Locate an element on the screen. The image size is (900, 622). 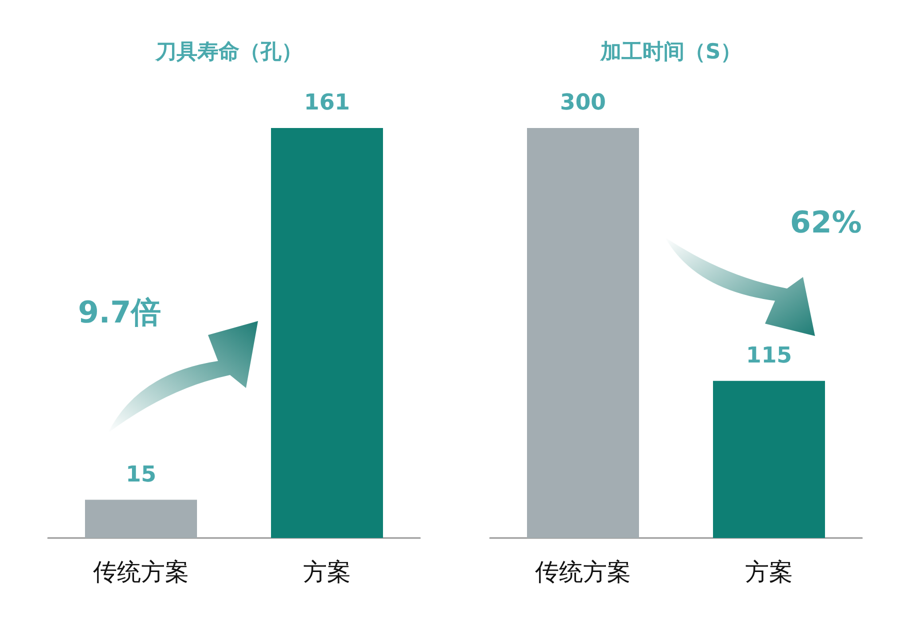
data-label: 115 is located at coordinates (769, 355).